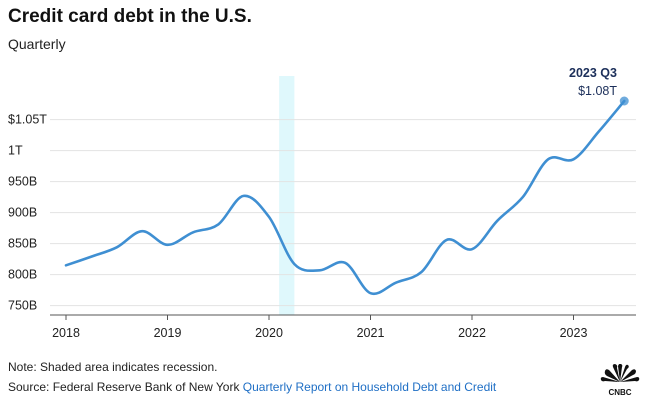 The width and height of the screenshot is (648, 405). What do you see at coordinates (343, 317) in the screenshot?
I see `x-axis-layer` at bounding box center [343, 317].